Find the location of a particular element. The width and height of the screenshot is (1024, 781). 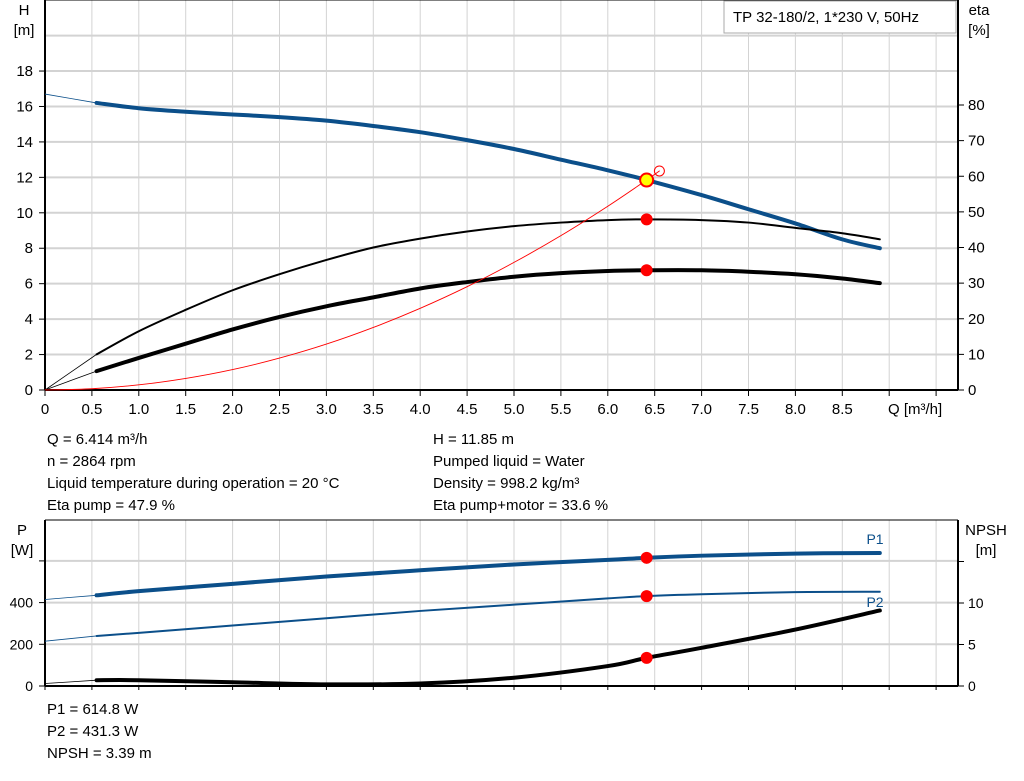

p2-readout: P2 = 431.3 W is located at coordinates (93, 731).